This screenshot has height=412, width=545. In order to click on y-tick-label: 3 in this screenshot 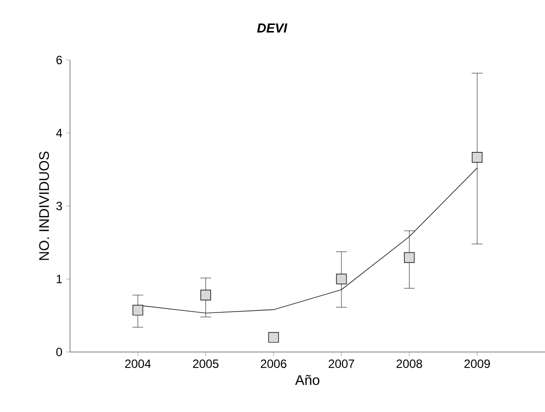, I will do `click(59, 206)`.